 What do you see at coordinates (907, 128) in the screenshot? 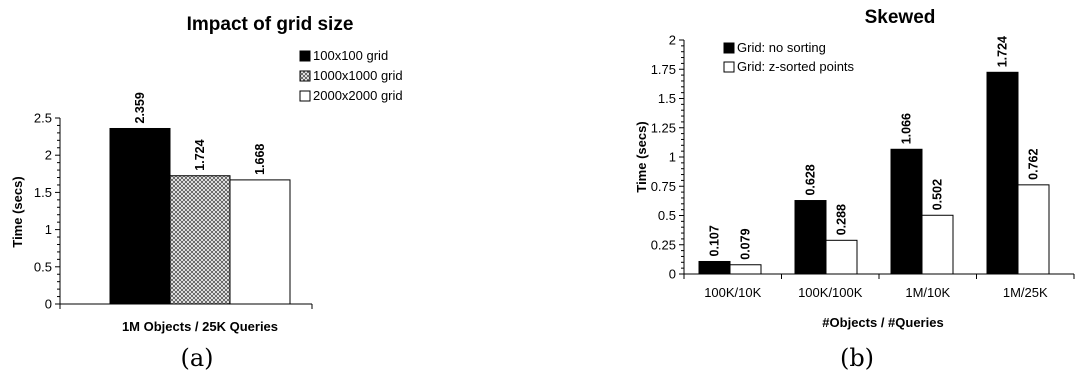
I see `bar-value-label: 1.066` at bounding box center [907, 128].